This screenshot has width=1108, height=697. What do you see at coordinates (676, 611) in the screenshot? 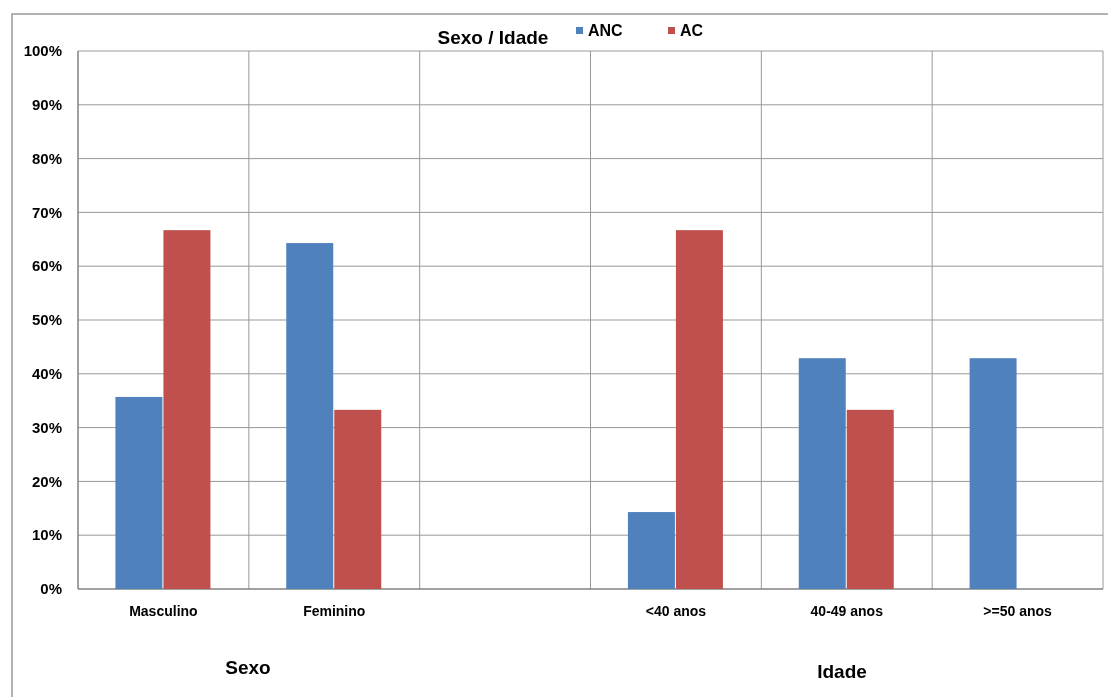
I see `x-tick-label: <40 anos` at bounding box center [676, 611].